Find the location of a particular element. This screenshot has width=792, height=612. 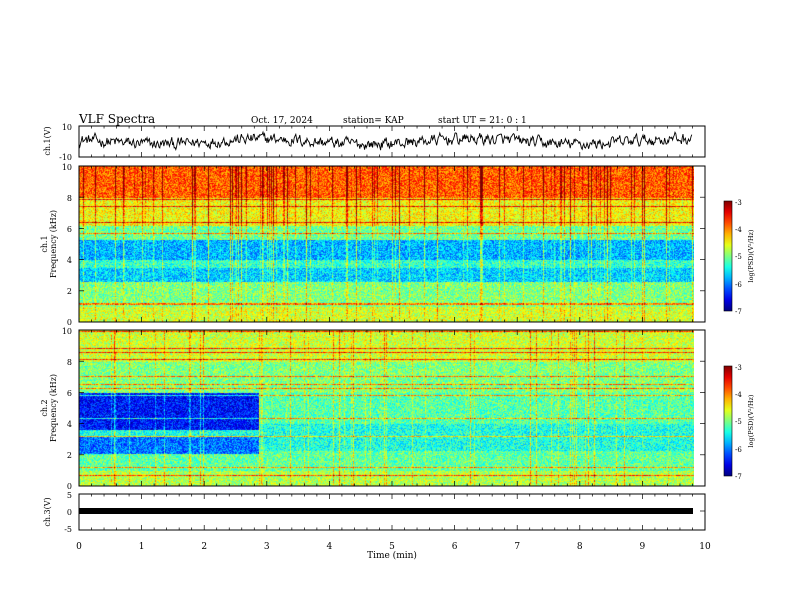

ch2-colorbar-tick-m7: -7 is located at coordinates (738, 477).